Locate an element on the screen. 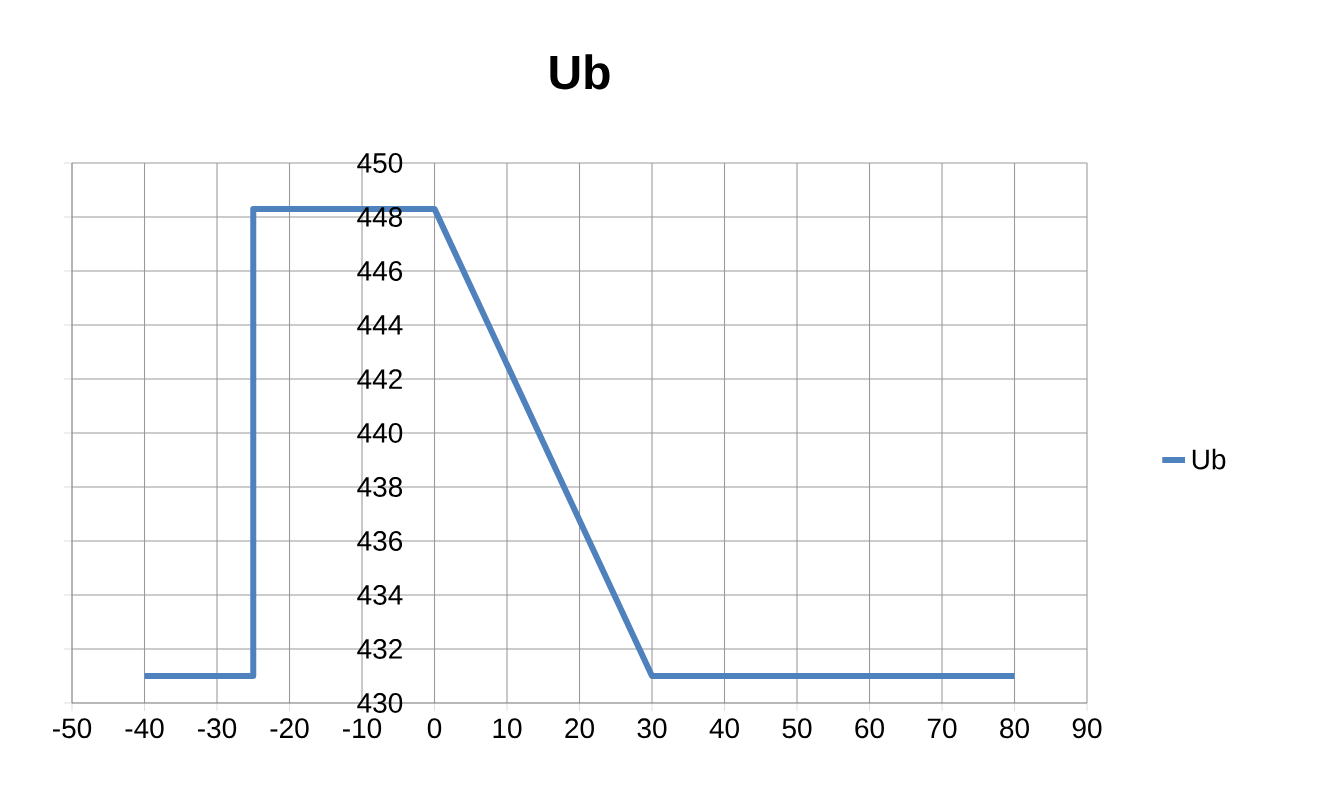 The width and height of the screenshot is (1320, 787). y-tick-label: 442 is located at coordinates (379, 379).